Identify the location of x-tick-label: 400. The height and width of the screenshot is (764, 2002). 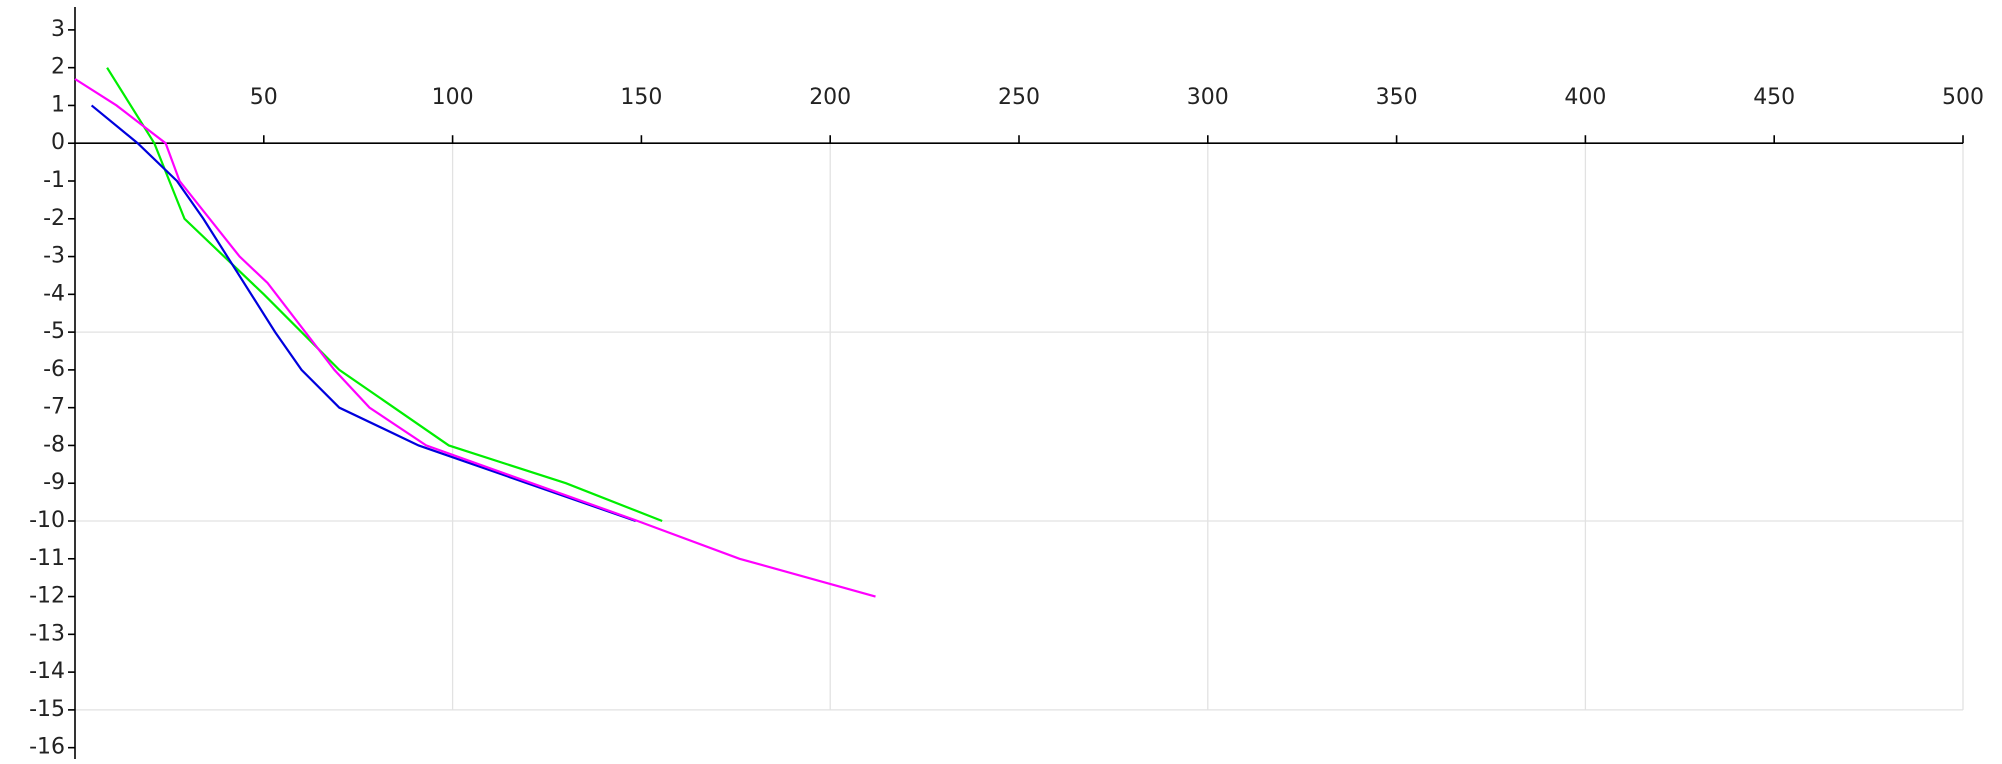
(1585, 97).